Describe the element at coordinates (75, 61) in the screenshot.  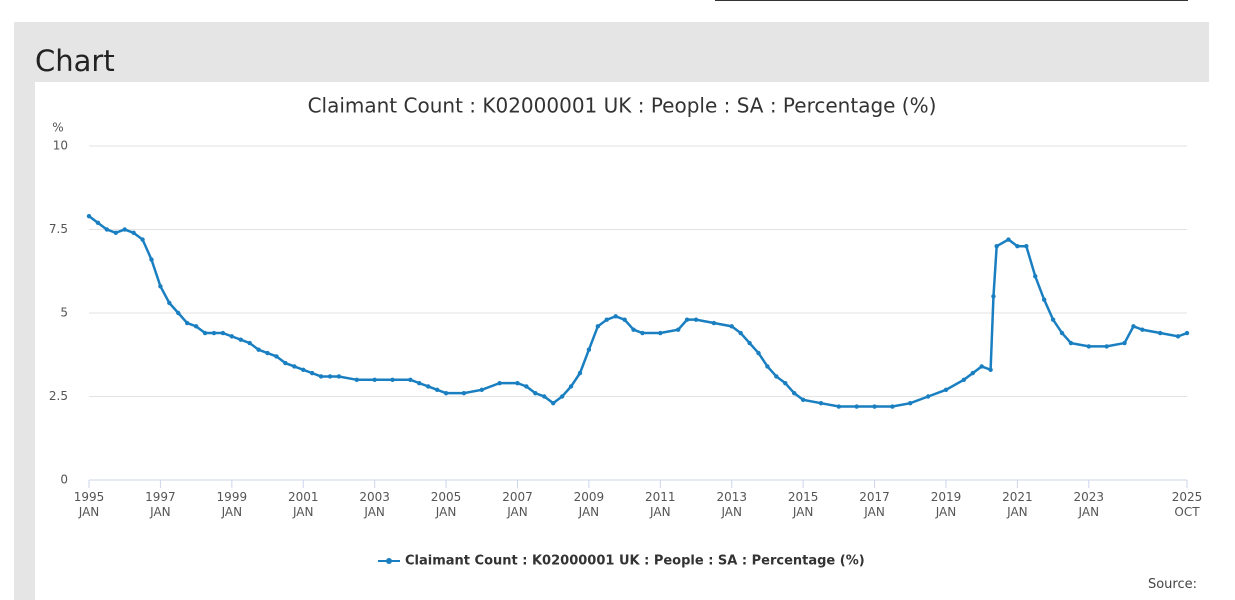
I see `section-heading: Chart` at that location.